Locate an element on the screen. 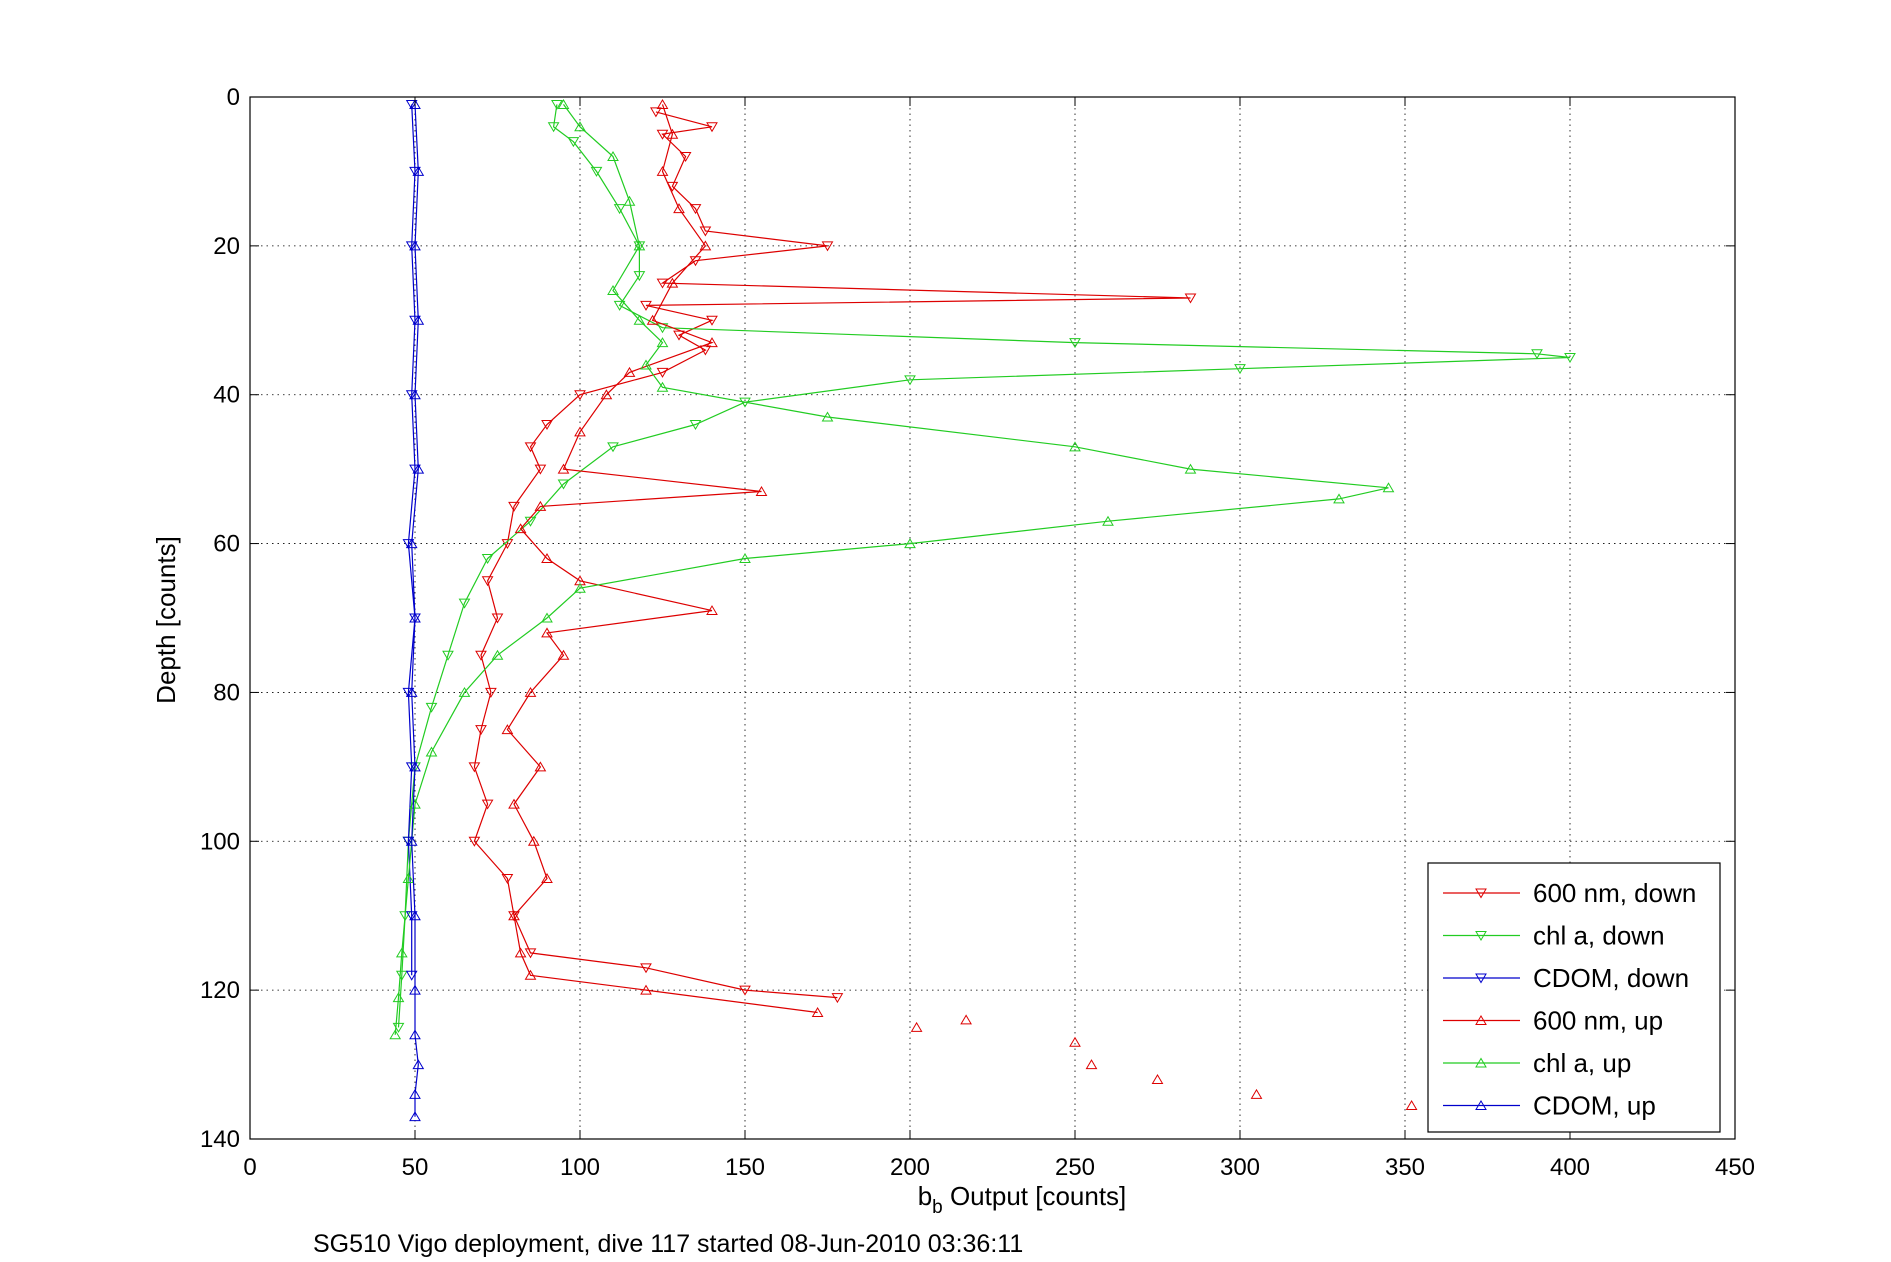 The image size is (1891, 1262). y-tick-label: 60 is located at coordinates (226, 544).